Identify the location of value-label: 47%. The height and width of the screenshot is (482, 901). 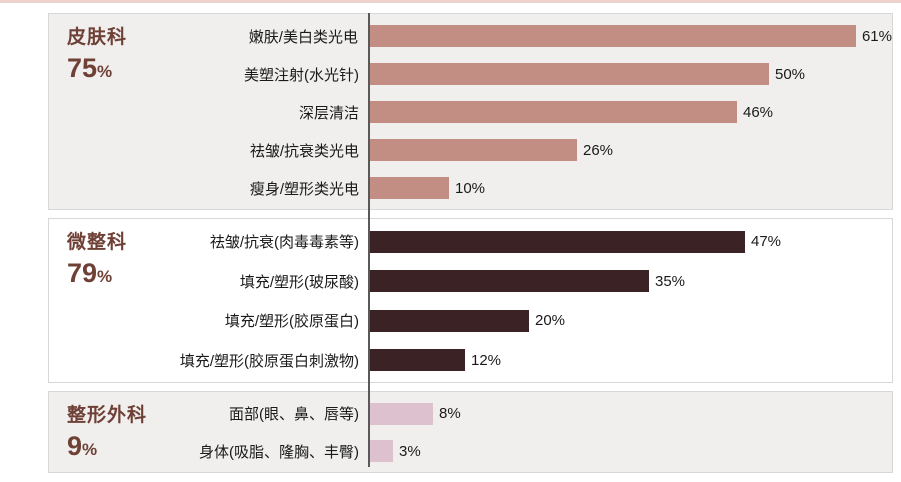
(766, 242).